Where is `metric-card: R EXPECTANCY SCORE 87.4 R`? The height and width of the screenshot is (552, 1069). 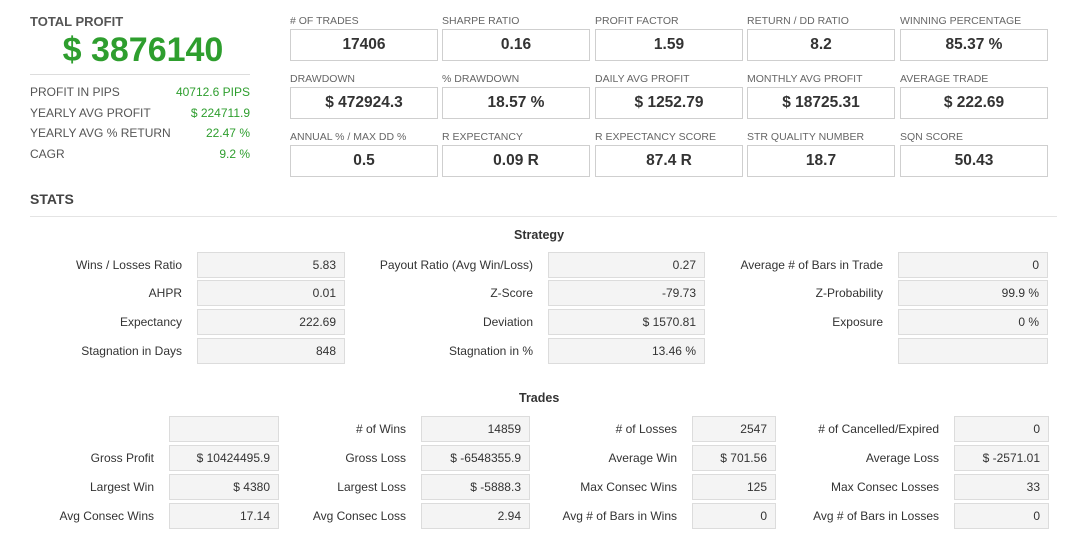
metric-card: R EXPECTANCY SCORE 87.4 R is located at coordinates (669, 154).